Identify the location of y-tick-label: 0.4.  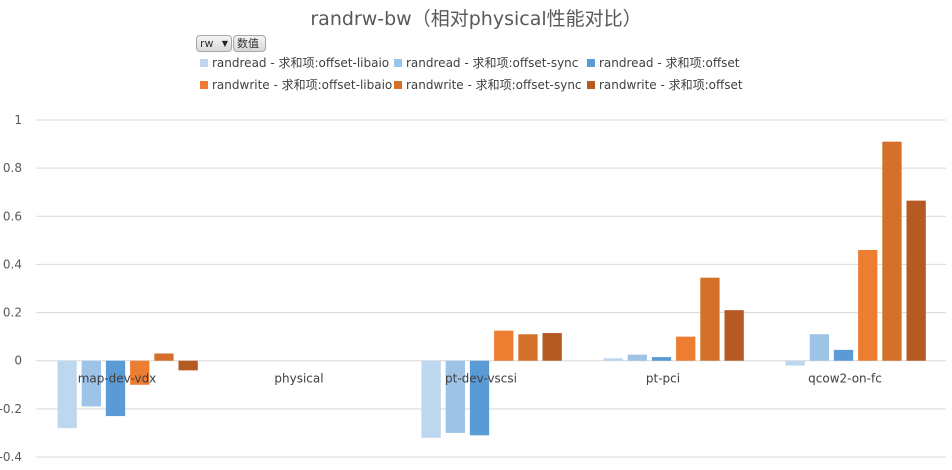
(12, 264).